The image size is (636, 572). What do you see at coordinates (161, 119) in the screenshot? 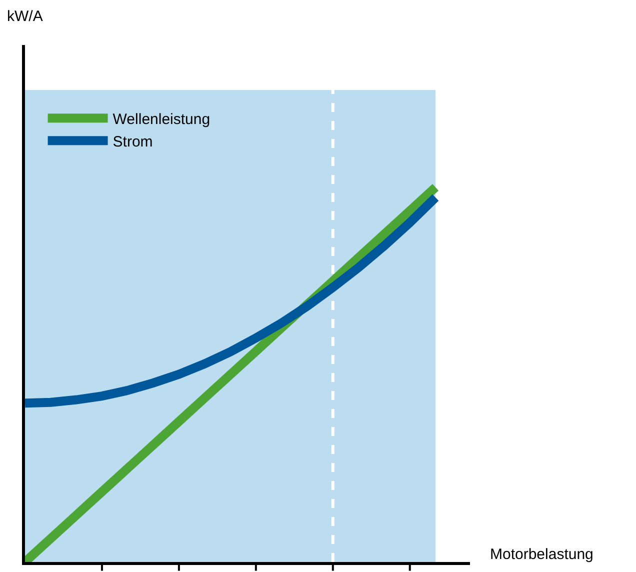
I see `legend-label: Wellenleistung` at bounding box center [161, 119].